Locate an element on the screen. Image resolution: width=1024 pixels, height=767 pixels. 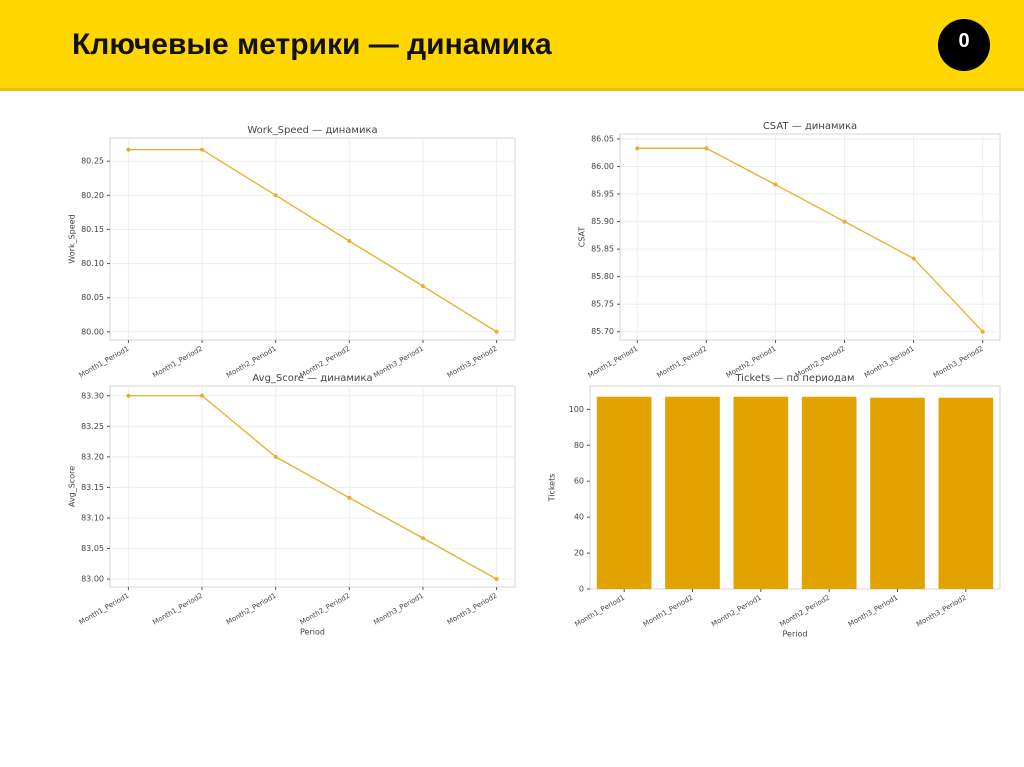
y-tick-label: 85.80 is located at coordinates (602, 276).